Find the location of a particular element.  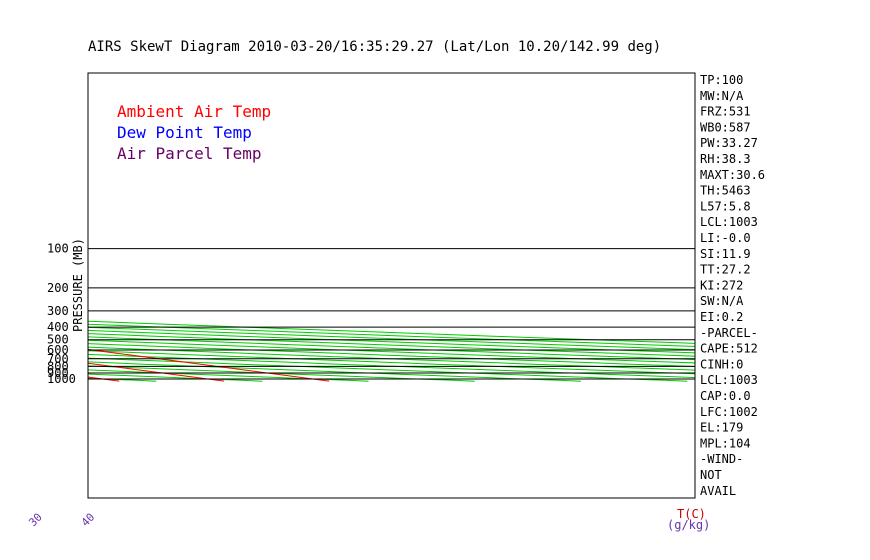

index-item: SW:N/A is located at coordinates (722, 301).